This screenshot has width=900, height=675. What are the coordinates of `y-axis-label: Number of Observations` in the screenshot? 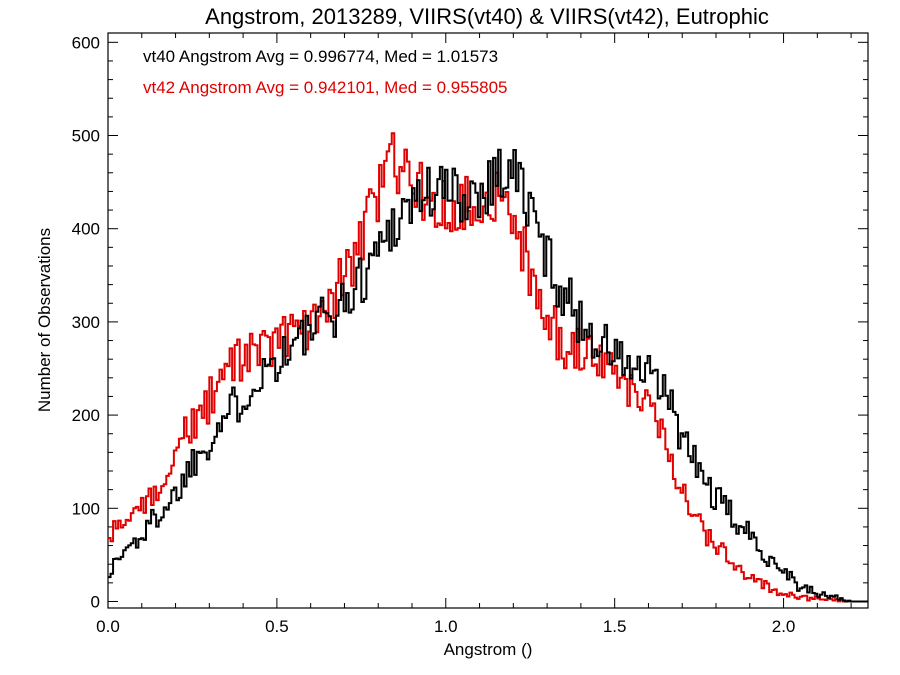 It's located at (44, 320).